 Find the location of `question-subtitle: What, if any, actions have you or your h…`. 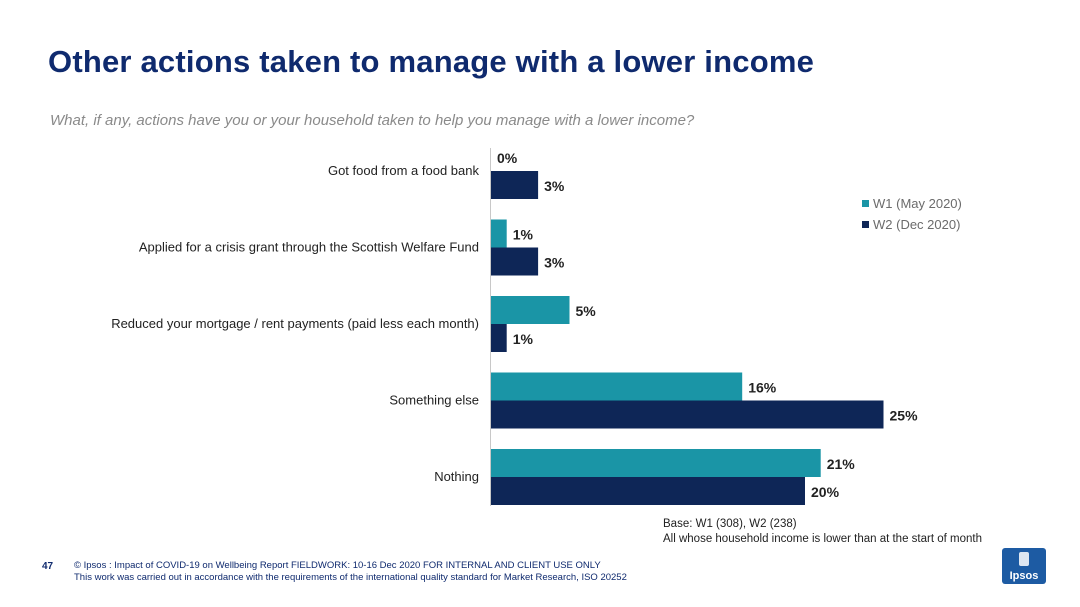

question-subtitle: What, if any, actions have you or your h… is located at coordinates (372, 120).